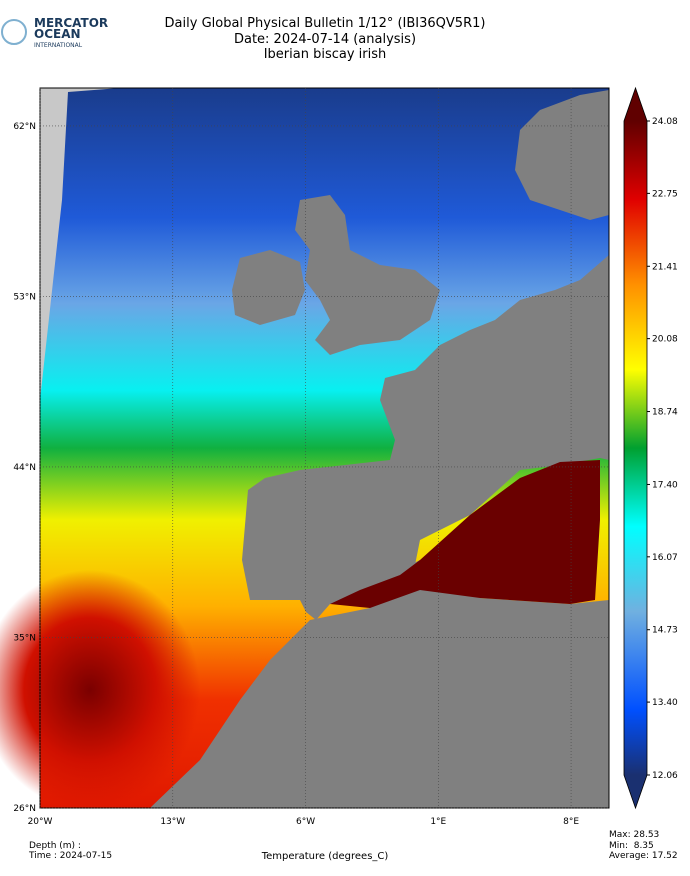 Image resolution: width=690 pixels, height=876 pixels. Describe the element at coordinates (665, 267) in the screenshot. I see `colorbar-tick-label: 21.41` at that location.